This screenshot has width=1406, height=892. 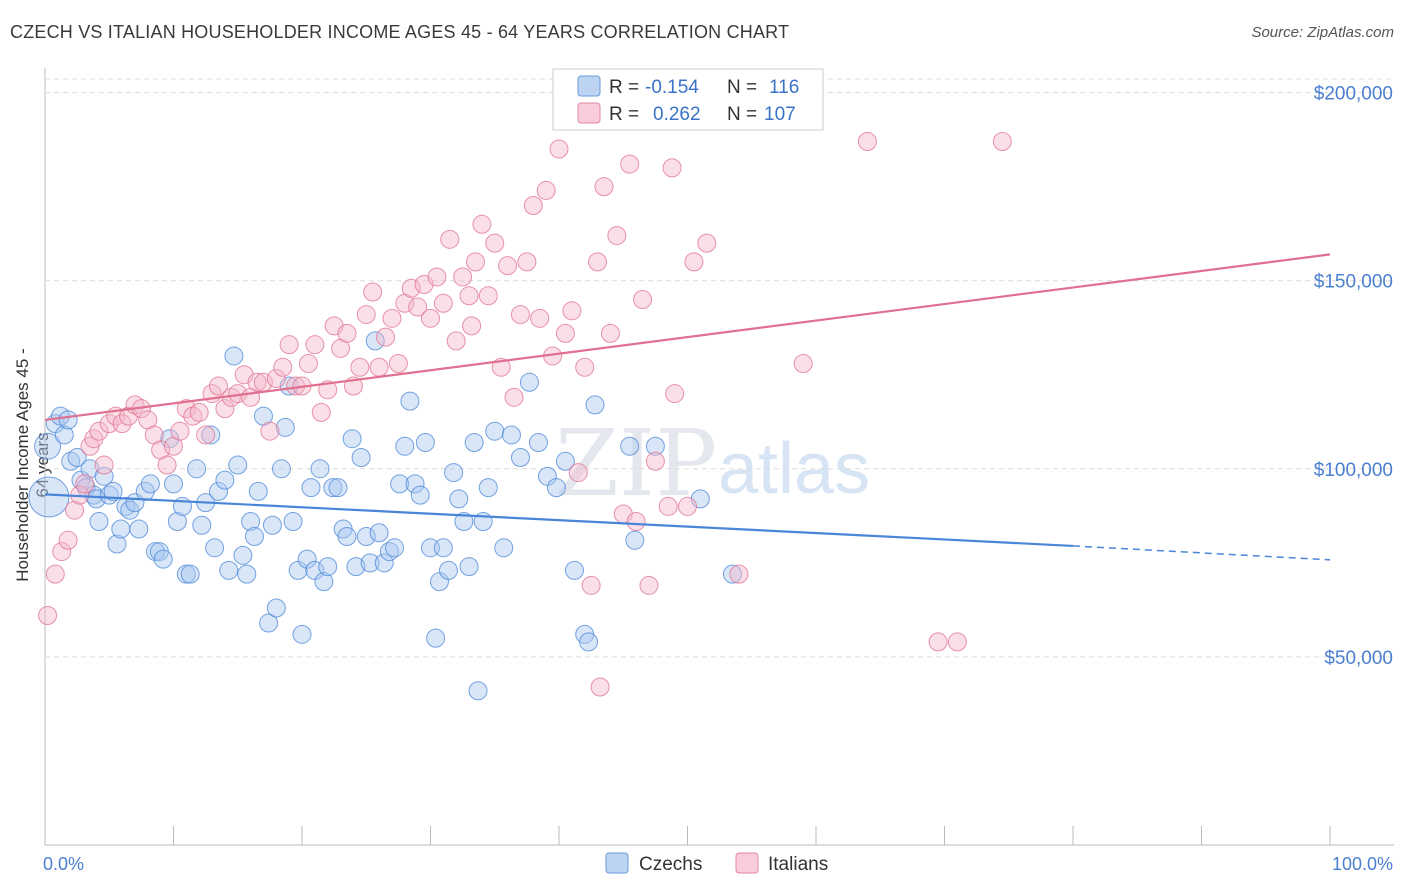 What do you see at coordinates (1353, 376) in the screenshot?
I see `y-tick-labels: $50,000 $100,000 $150,000 $200,000` at bounding box center [1353, 376].